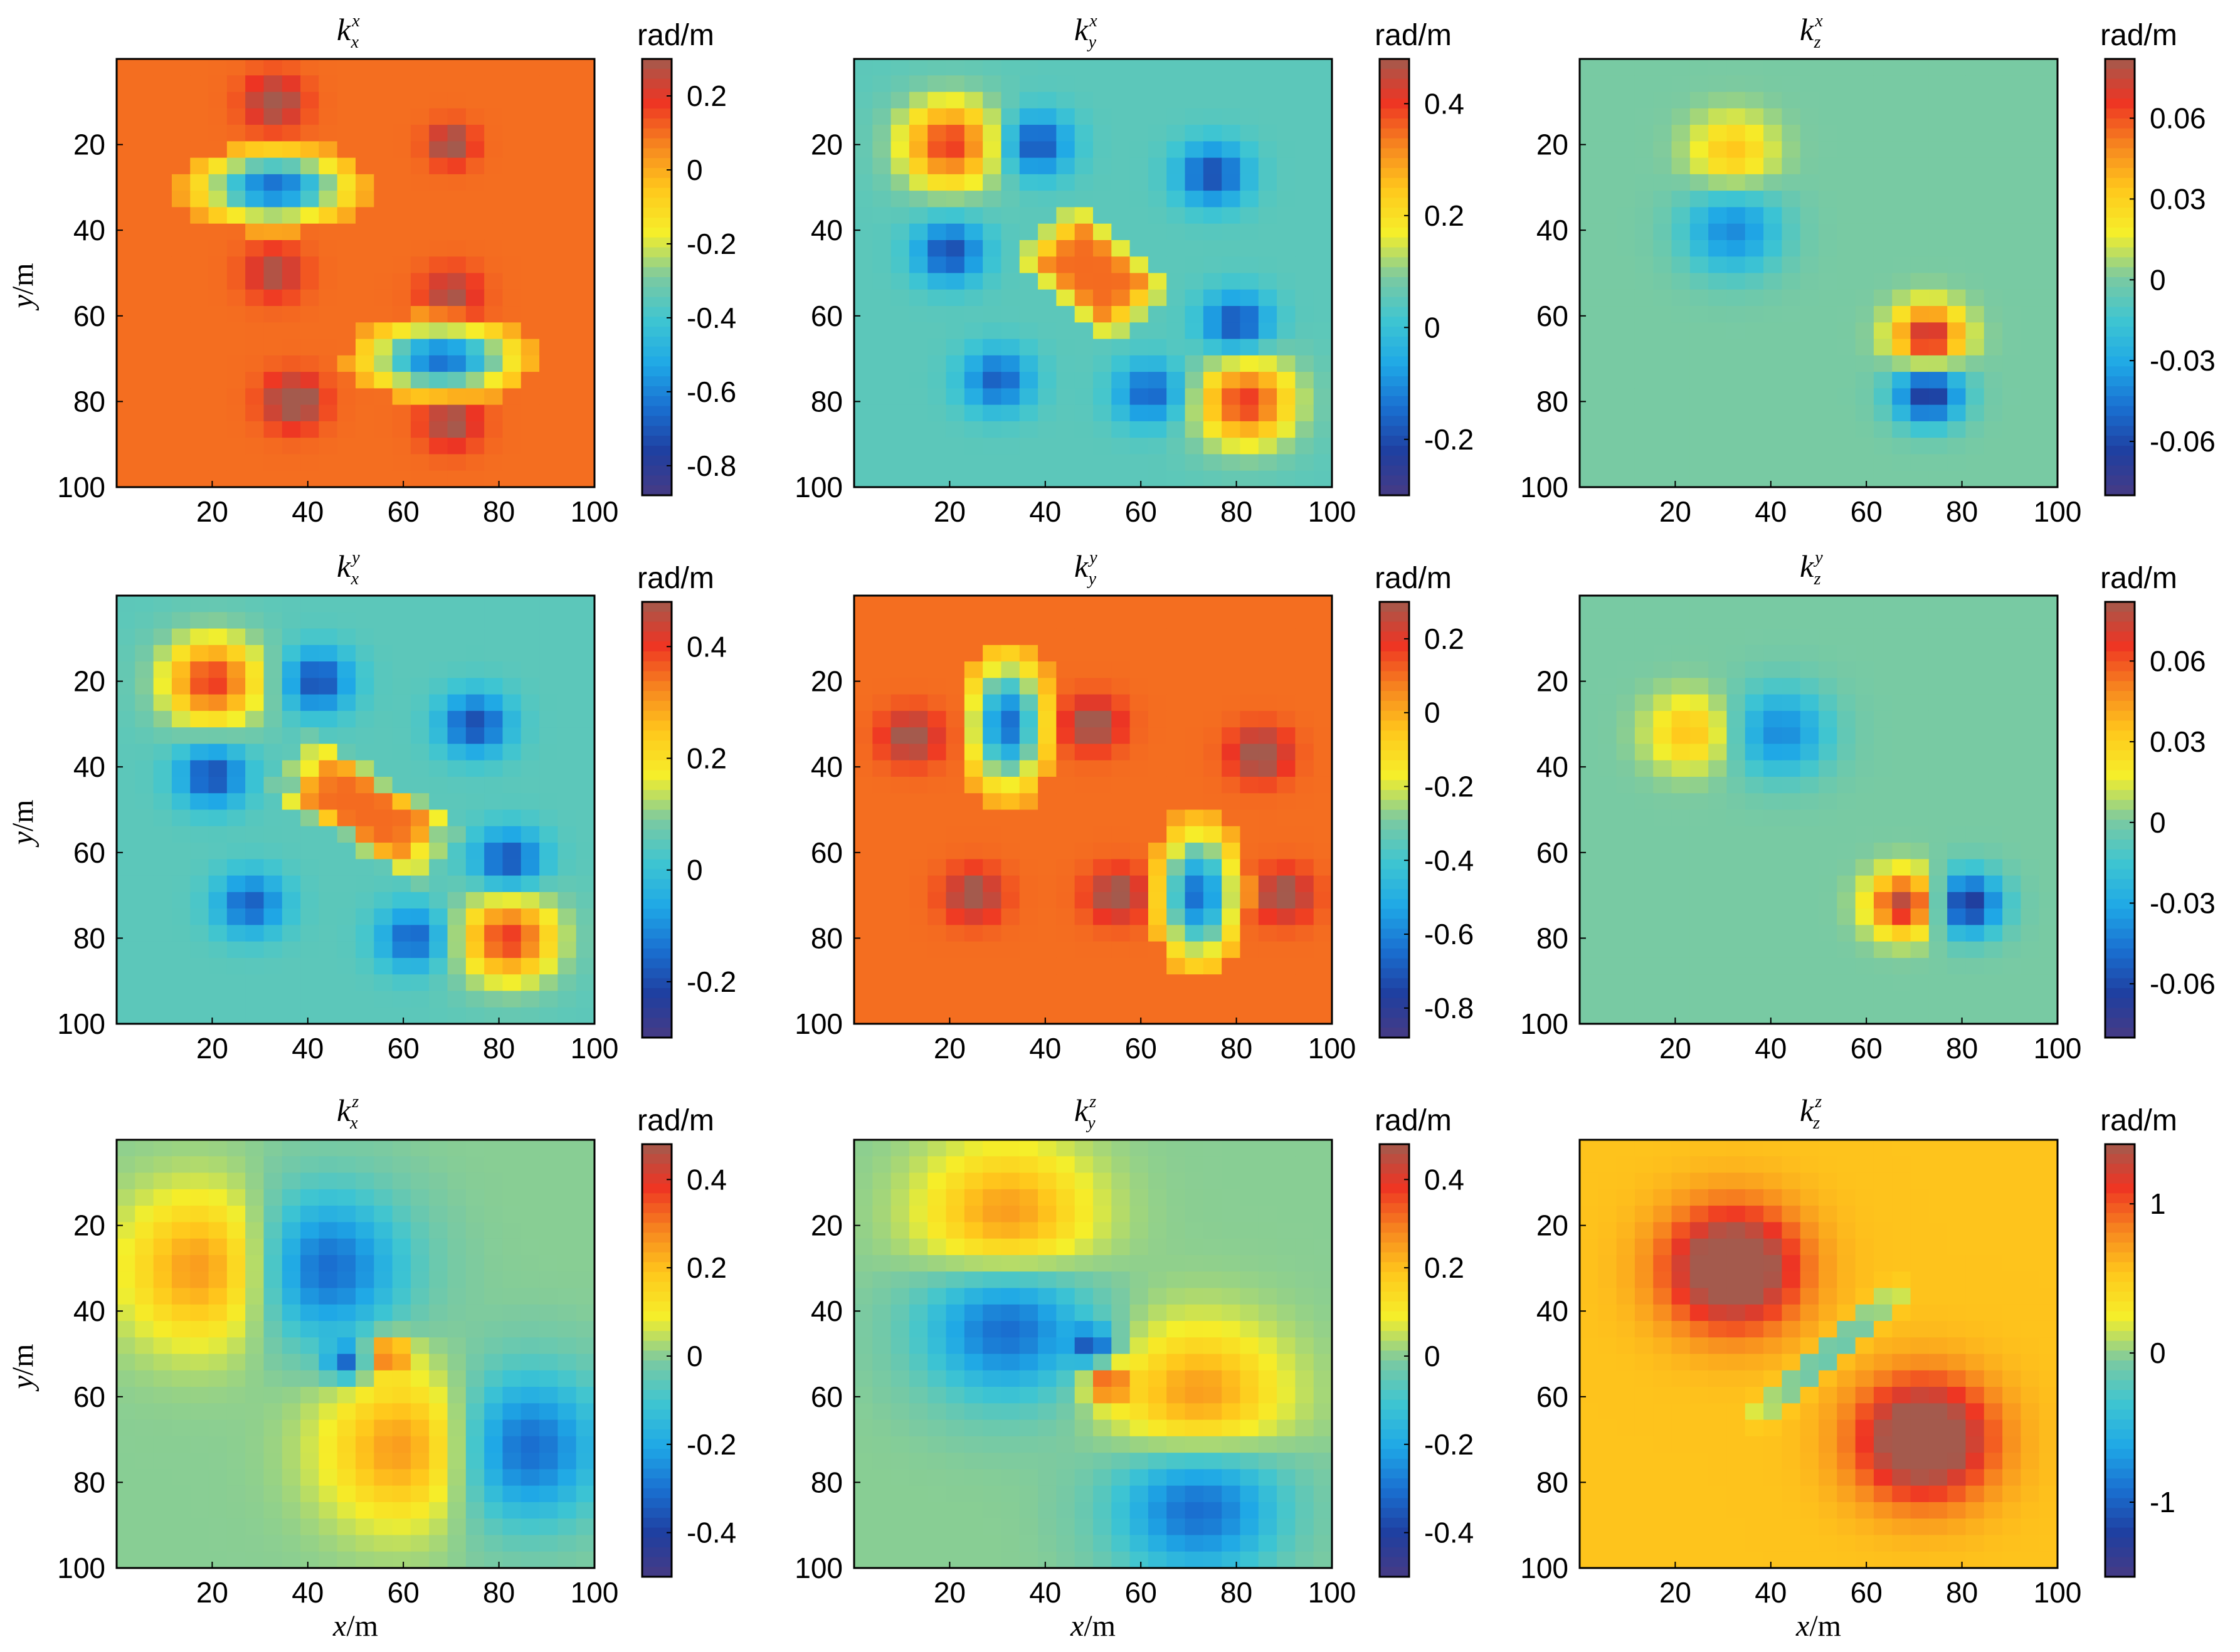 This screenshot has width=2240, height=1652. Describe the element at coordinates (1444, 103) in the screenshot. I see `colorbar-tick-label: 0.4` at that location.